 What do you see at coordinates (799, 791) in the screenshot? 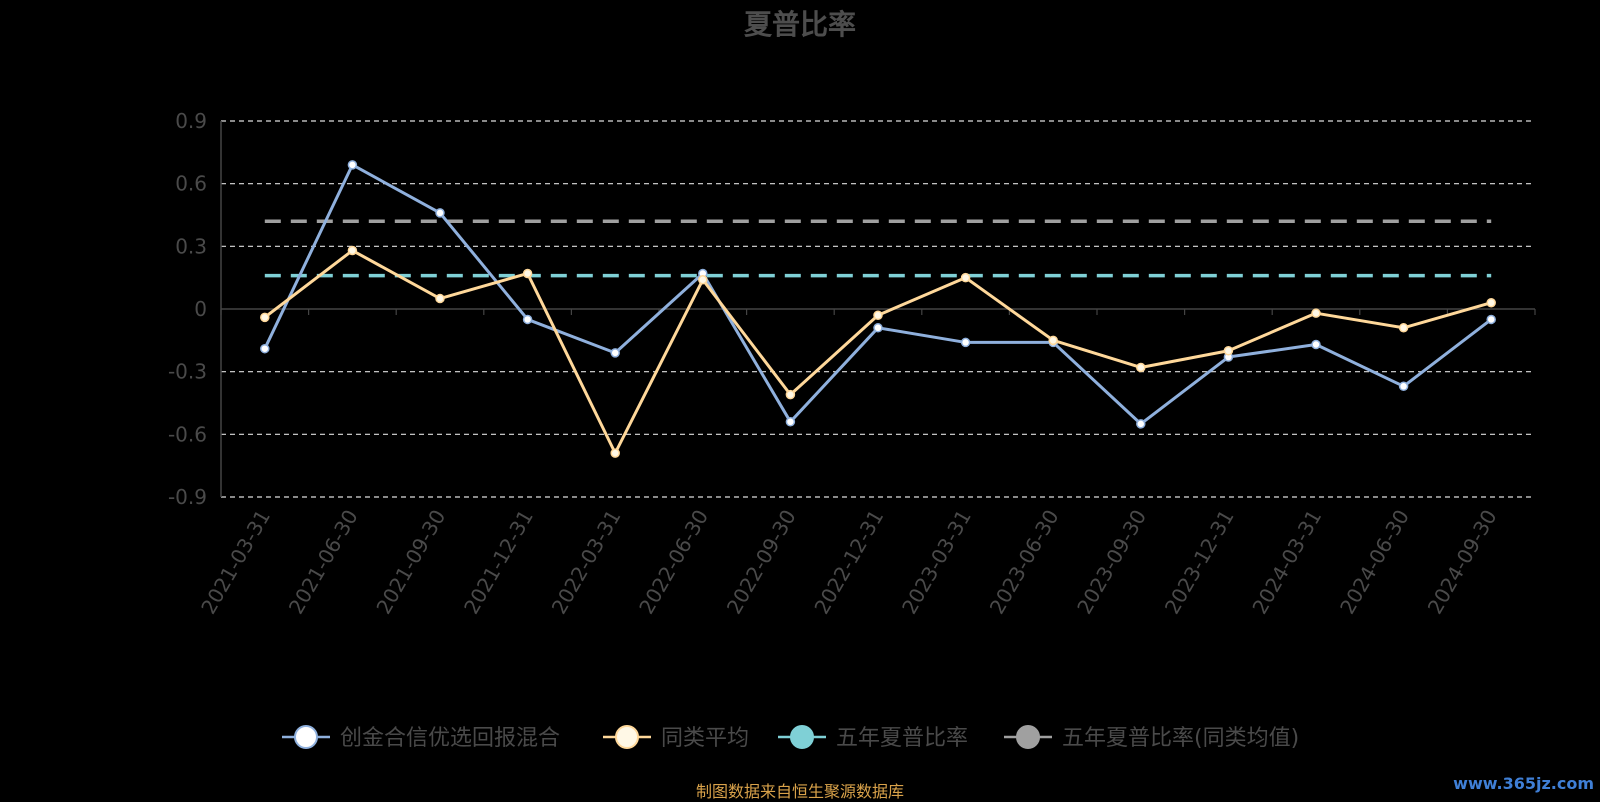
I see `data-source-note: 制图数据来自恒生聚源数据库` at bounding box center [799, 791].